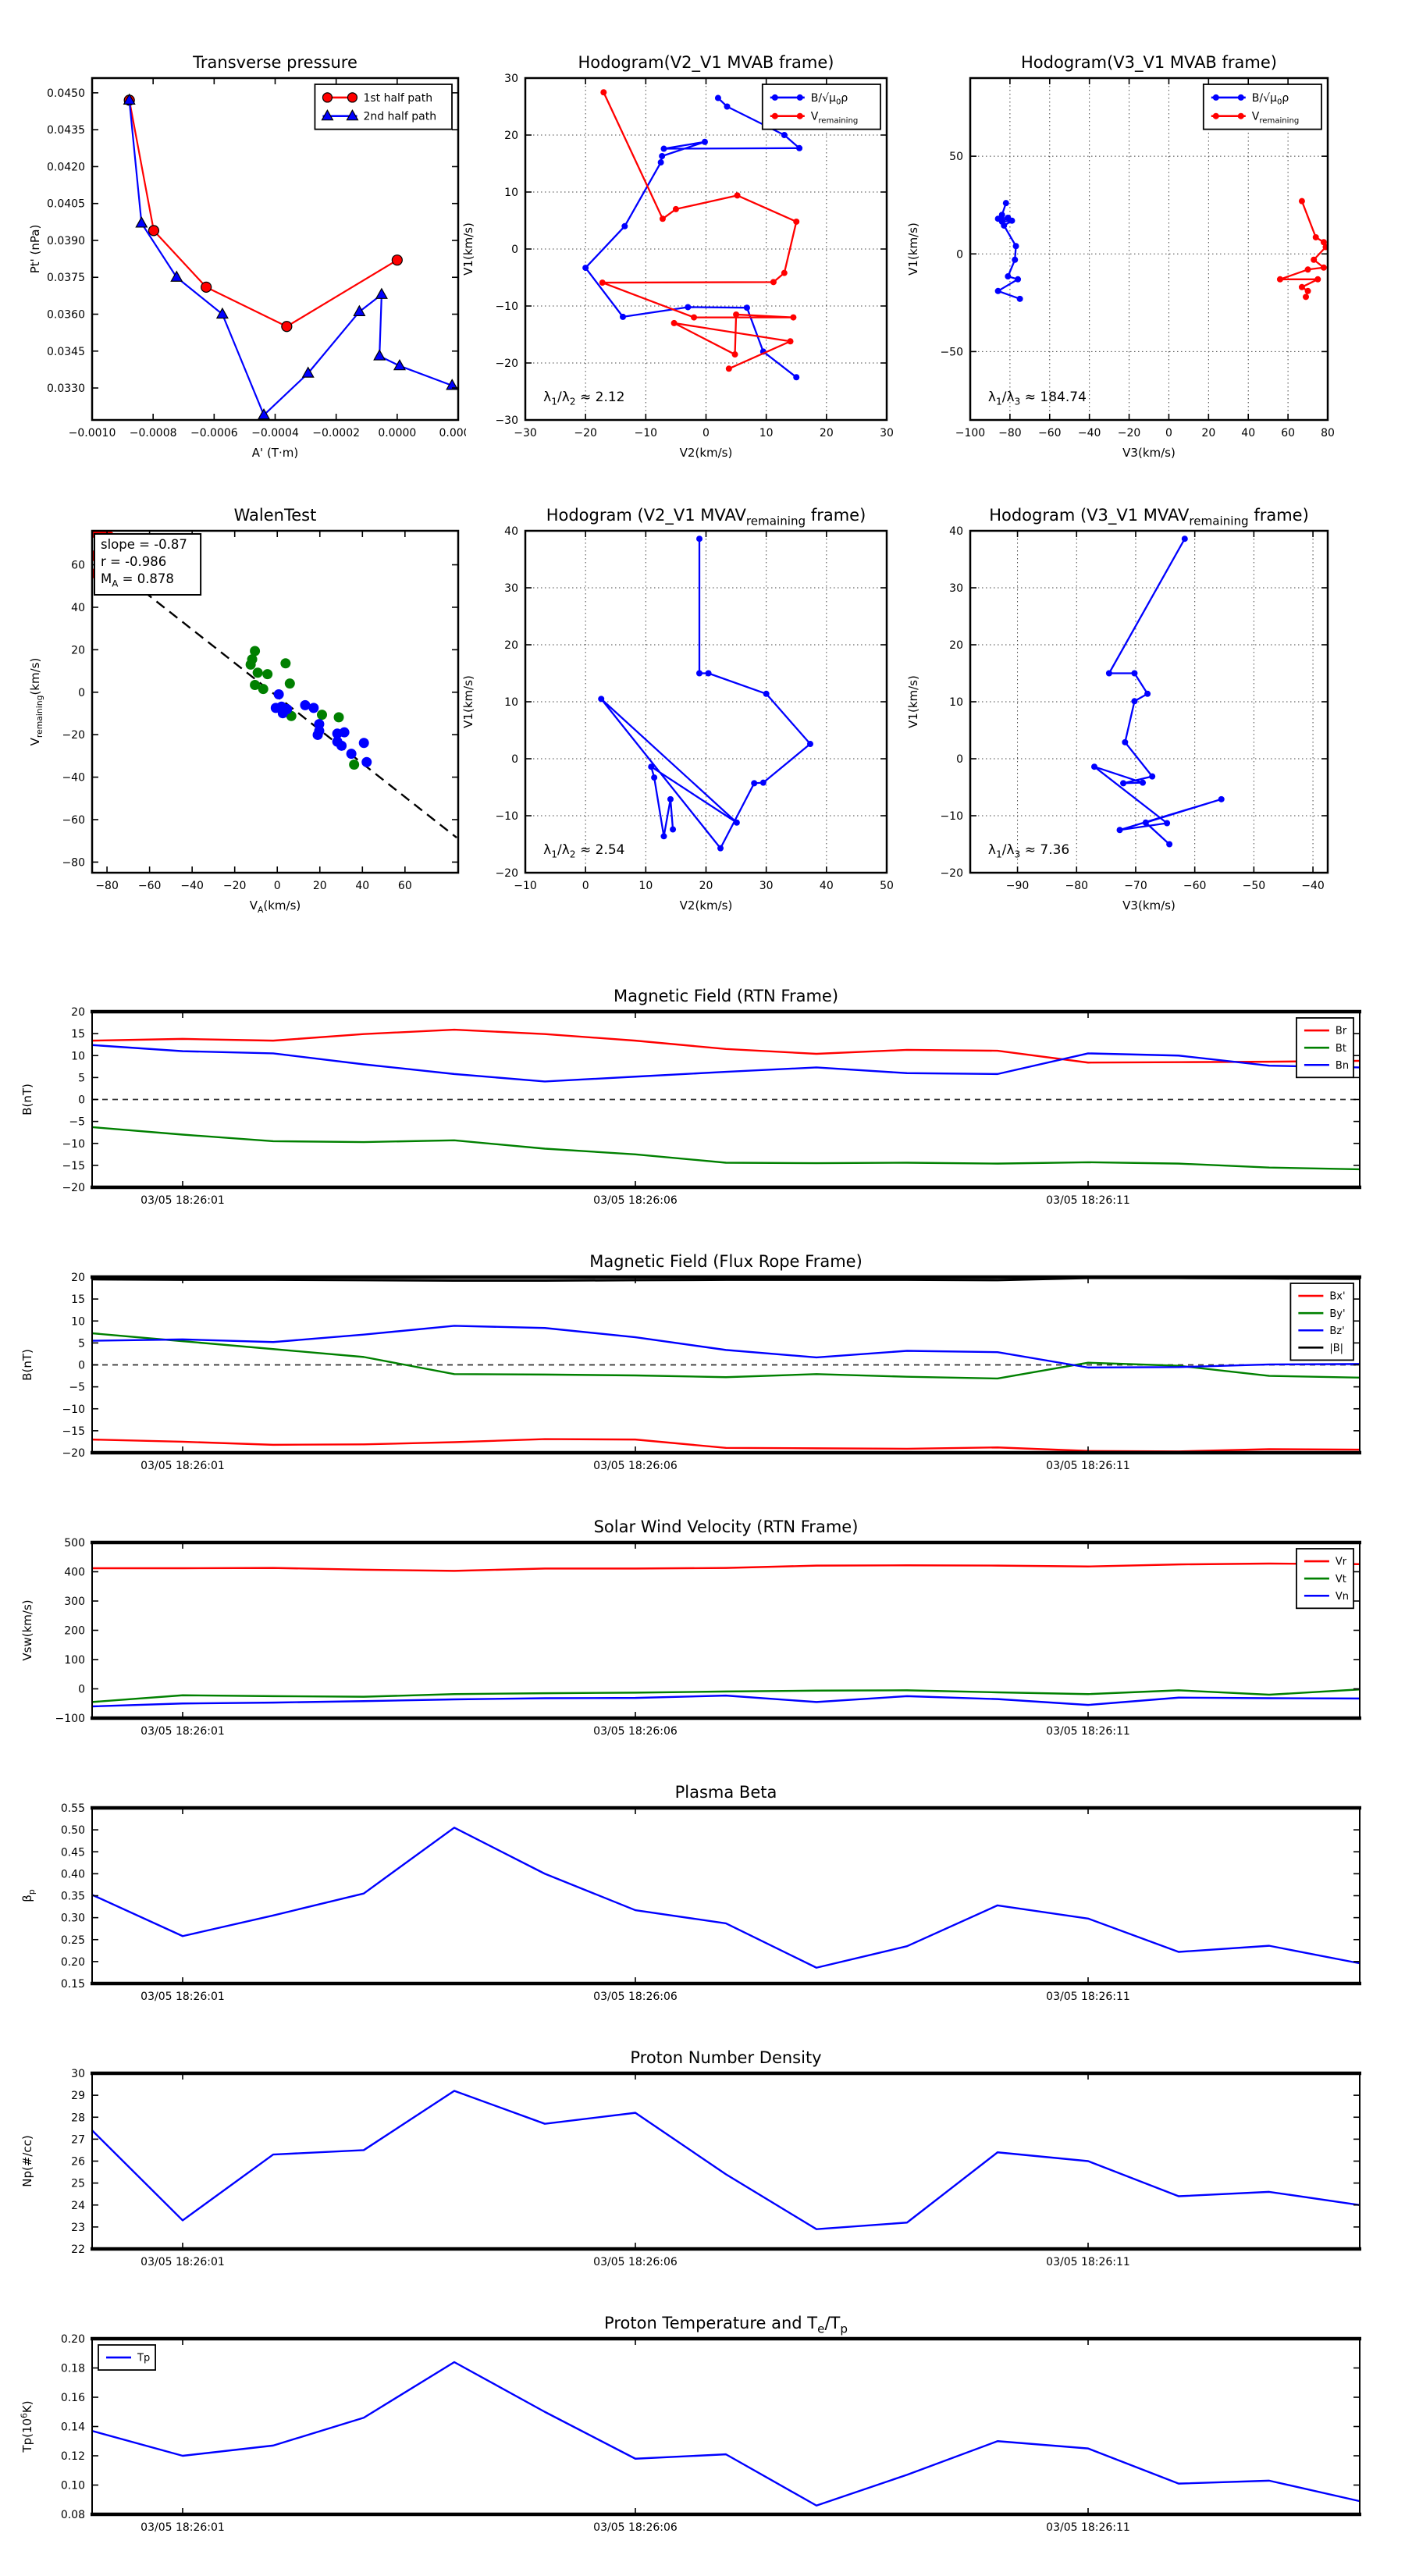 The width and height of the screenshot is (1405, 2576). I want to click on svg-text: 0.0000, so click(397, 433).